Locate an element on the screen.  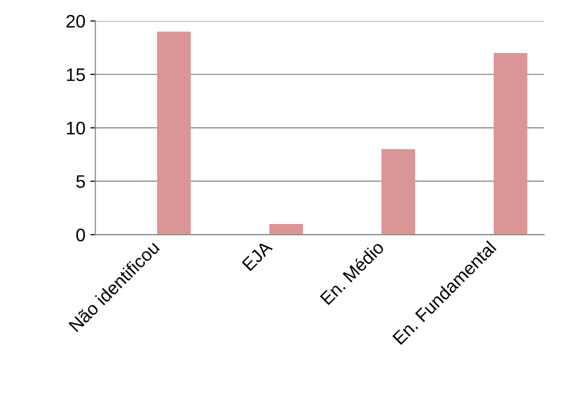
y-tick-label: 5 is located at coordinates (80, 181).